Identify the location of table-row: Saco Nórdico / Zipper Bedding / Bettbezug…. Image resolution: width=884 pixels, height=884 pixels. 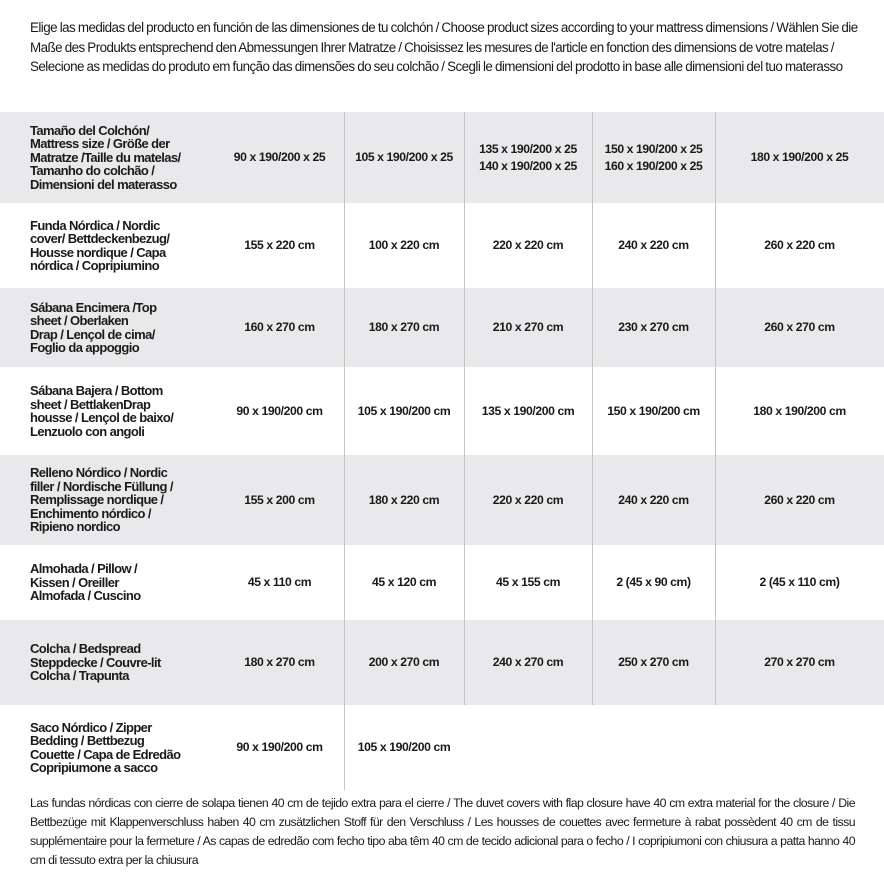
(442, 747).